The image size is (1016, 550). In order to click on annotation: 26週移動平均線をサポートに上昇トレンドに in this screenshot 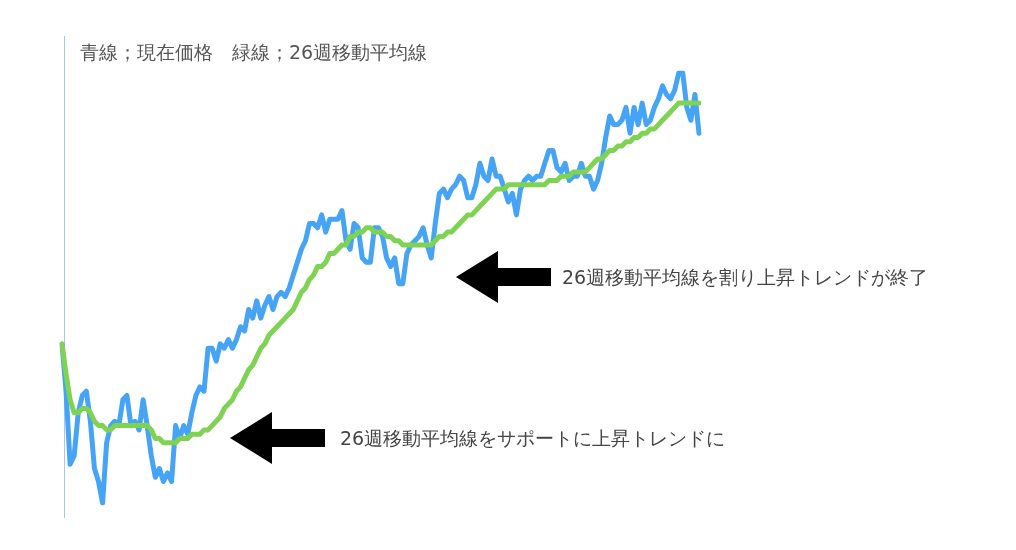, I will do `click(533, 438)`.